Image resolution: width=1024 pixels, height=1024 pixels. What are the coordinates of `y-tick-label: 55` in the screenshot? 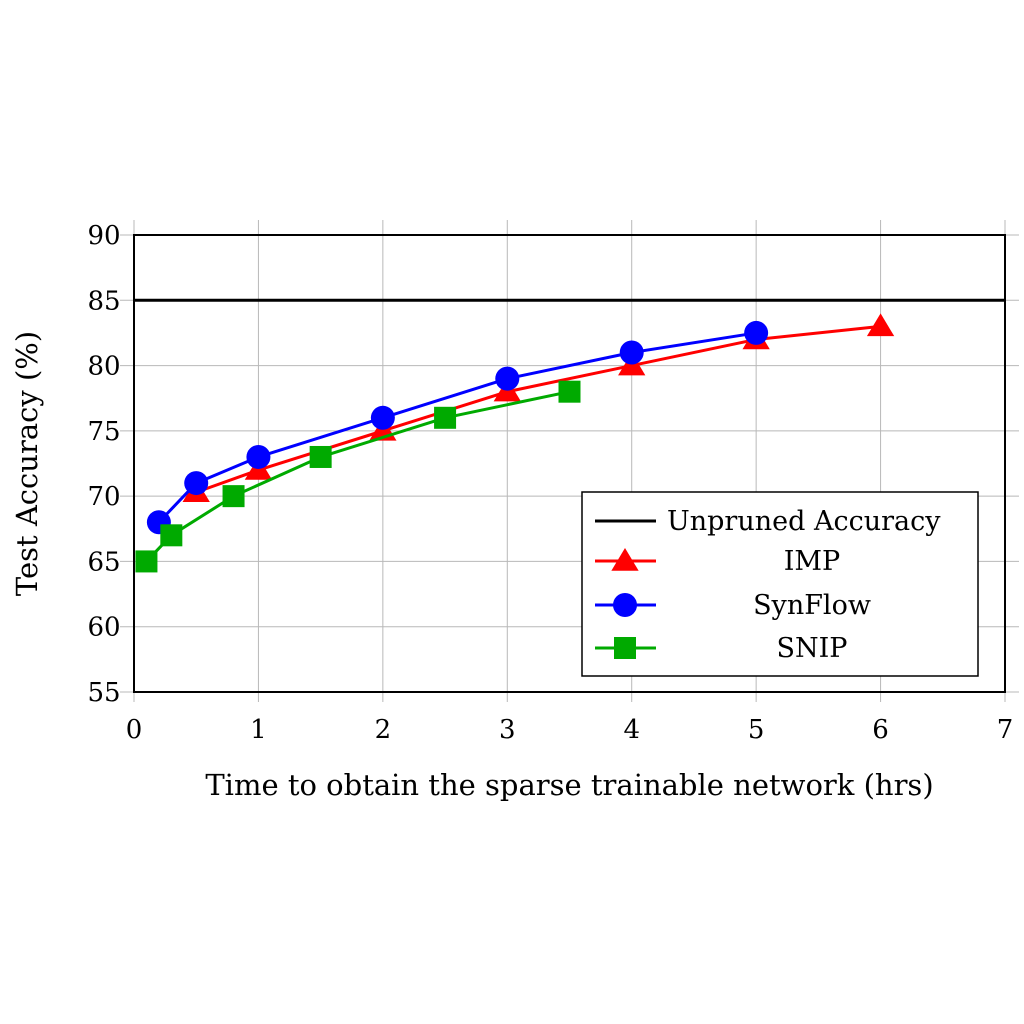 It's located at (103, 693).